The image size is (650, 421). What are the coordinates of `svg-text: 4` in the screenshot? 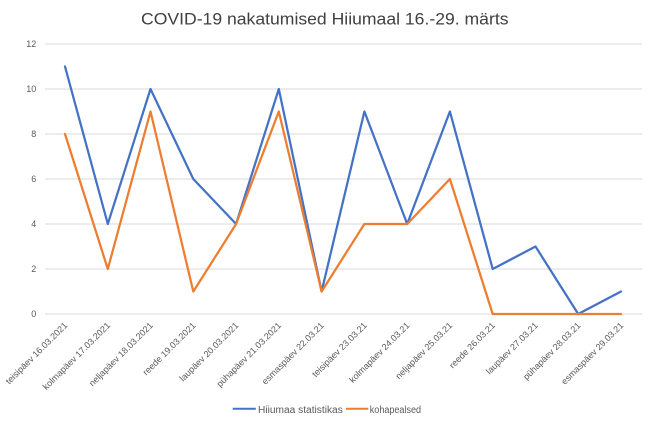 It's located at (33, 224).